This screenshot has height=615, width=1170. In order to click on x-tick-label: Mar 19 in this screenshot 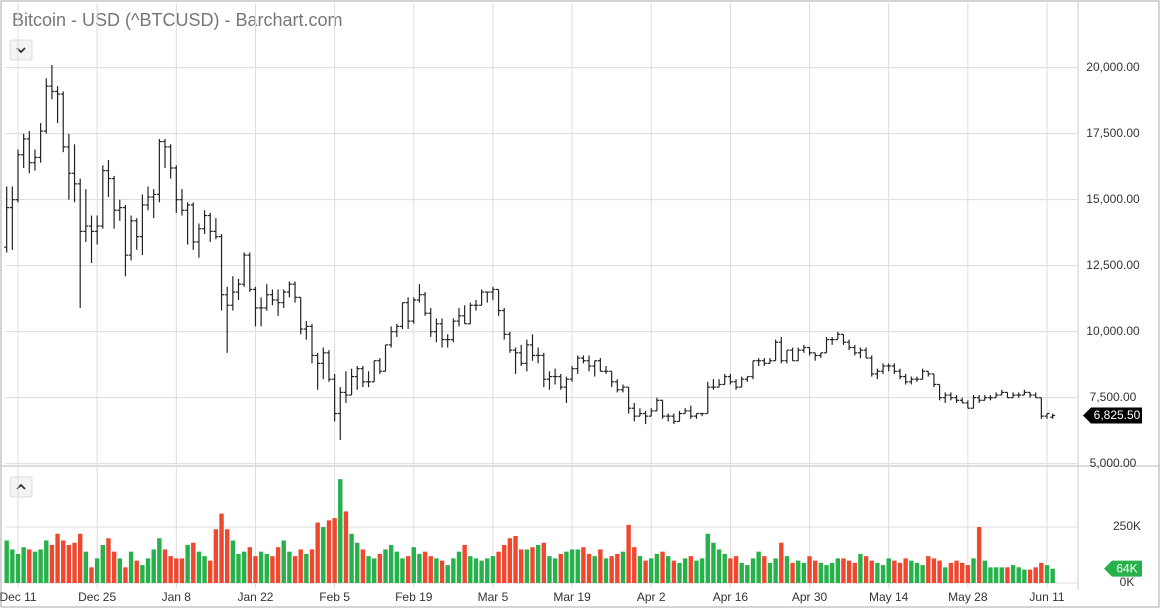, I will do `click(572, 597)`.